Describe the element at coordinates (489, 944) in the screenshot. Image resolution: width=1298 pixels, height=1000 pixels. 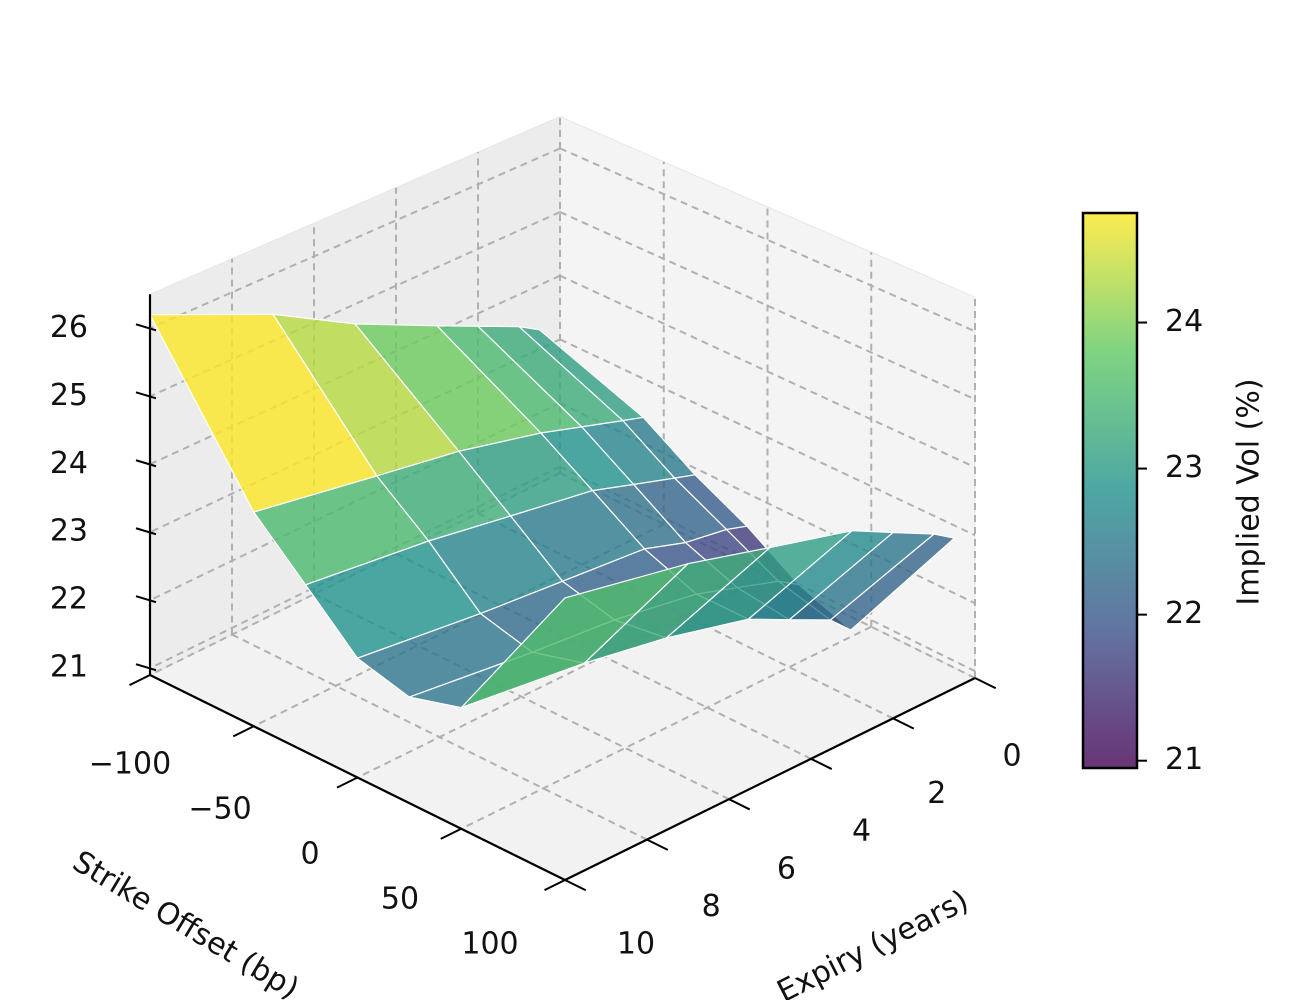
I see `x-tick-label: 100` at that location.